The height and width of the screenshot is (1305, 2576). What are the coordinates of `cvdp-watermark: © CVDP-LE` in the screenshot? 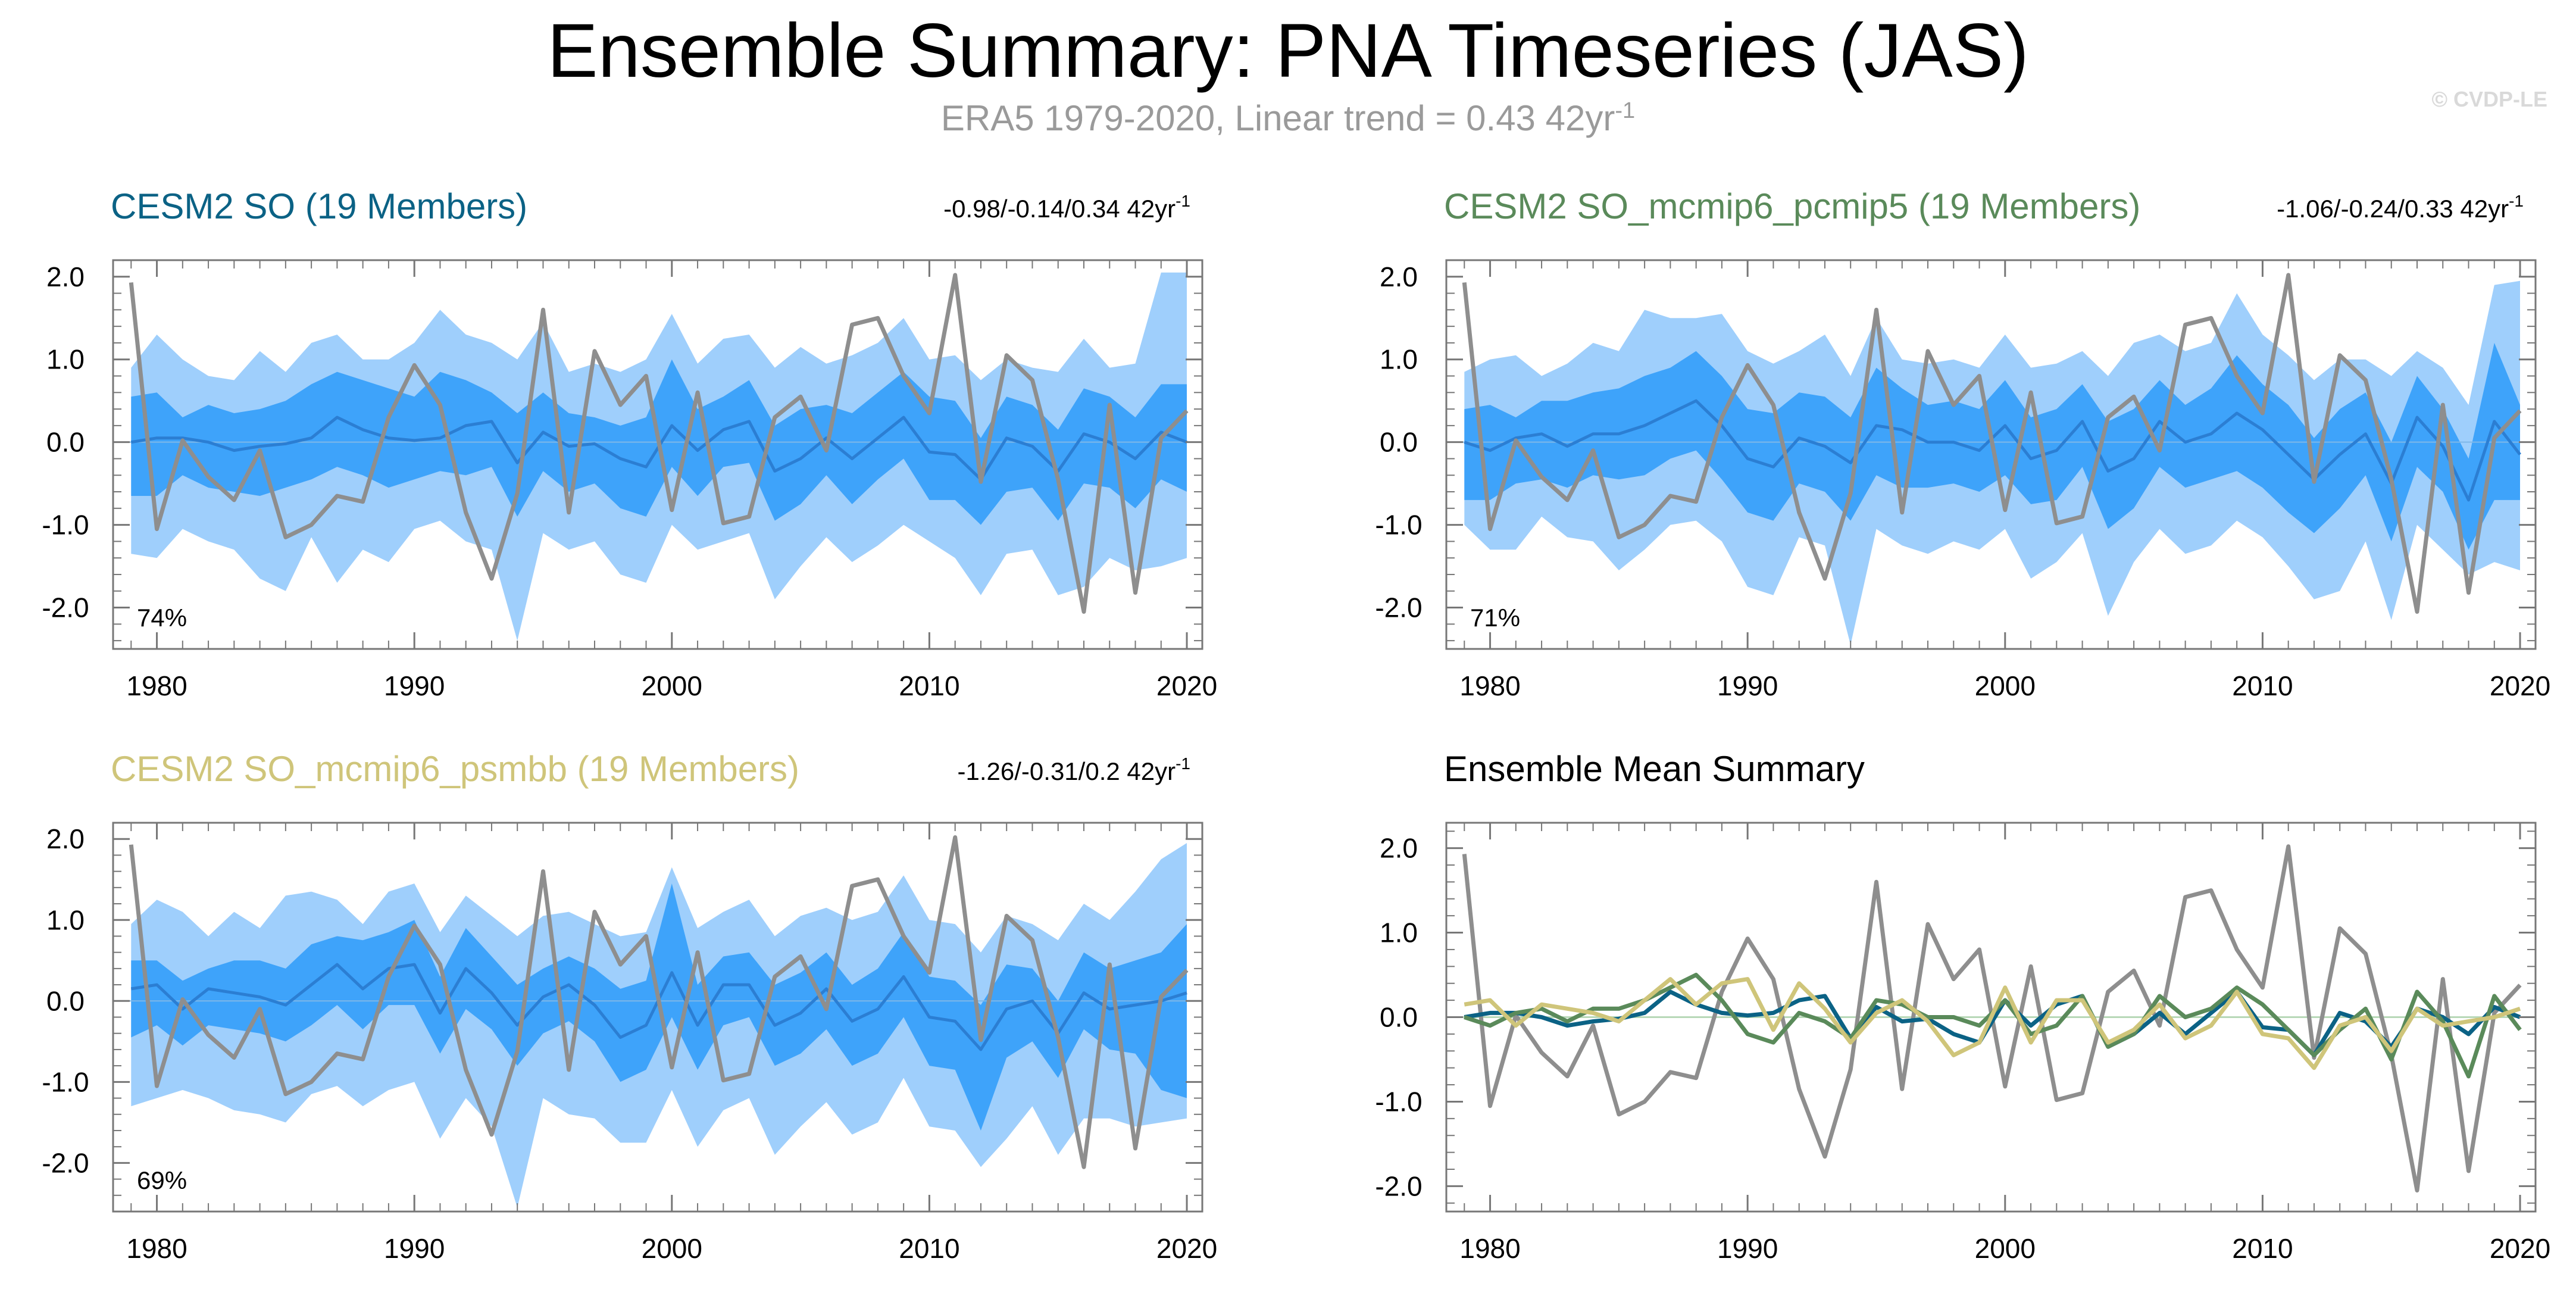 It's located at (2489, 99).